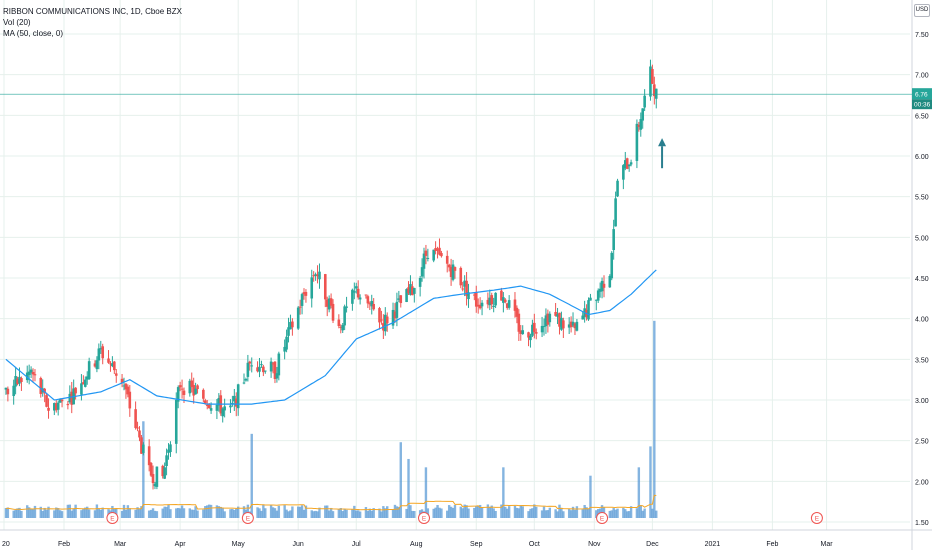 The image size is (932, 550). I want to click on x-tick-label: Aug, so click(416, 544).